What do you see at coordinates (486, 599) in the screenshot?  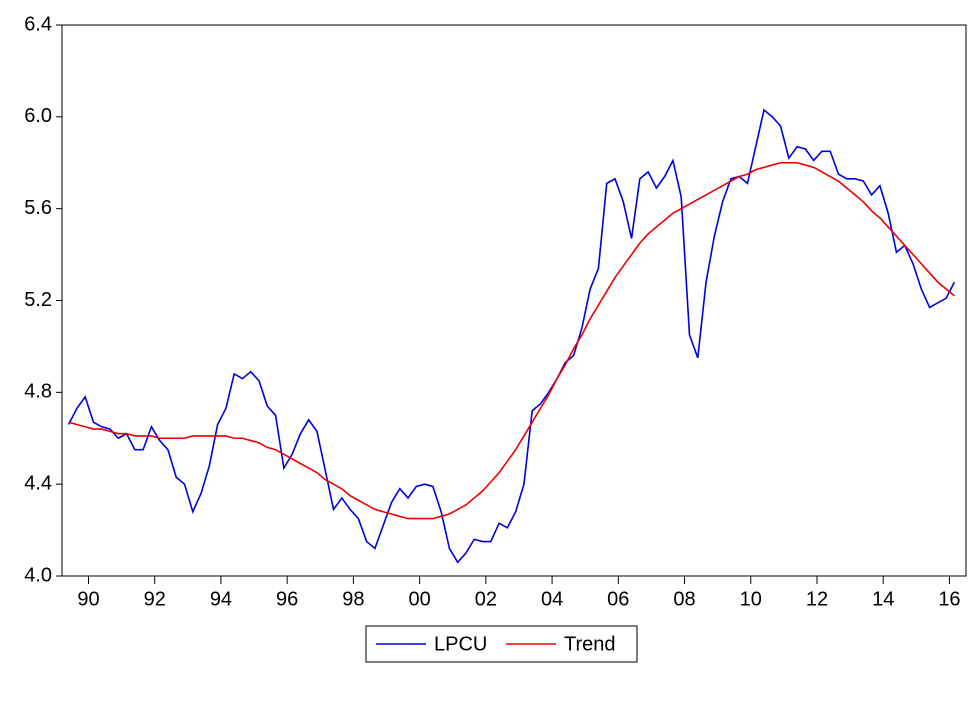 I see `x-tick-label: 02` at bounding box center [486, 599].